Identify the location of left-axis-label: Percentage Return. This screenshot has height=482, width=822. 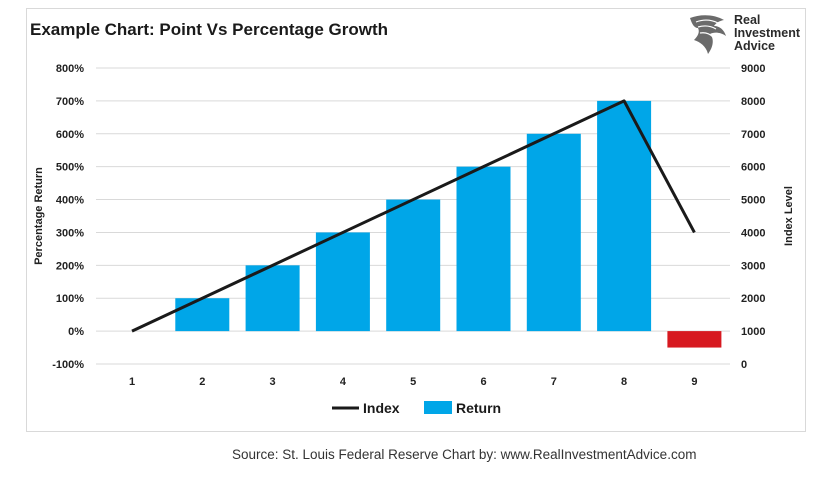
(39, 216).